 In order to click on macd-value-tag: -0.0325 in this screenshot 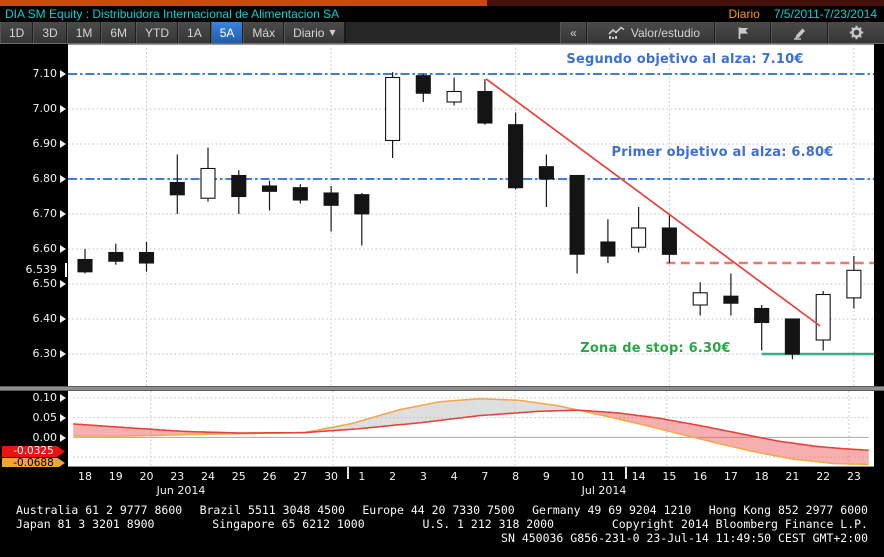, I will do `click(33, 451)`.